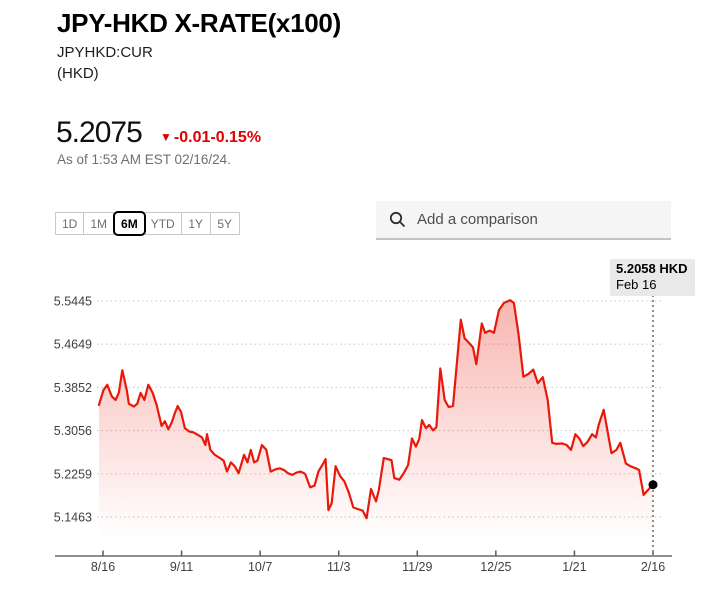 This screenshot has height=605, width=721. I want to click on page-title: JPY-HKD X-RATE(x100), so click(199, 23).